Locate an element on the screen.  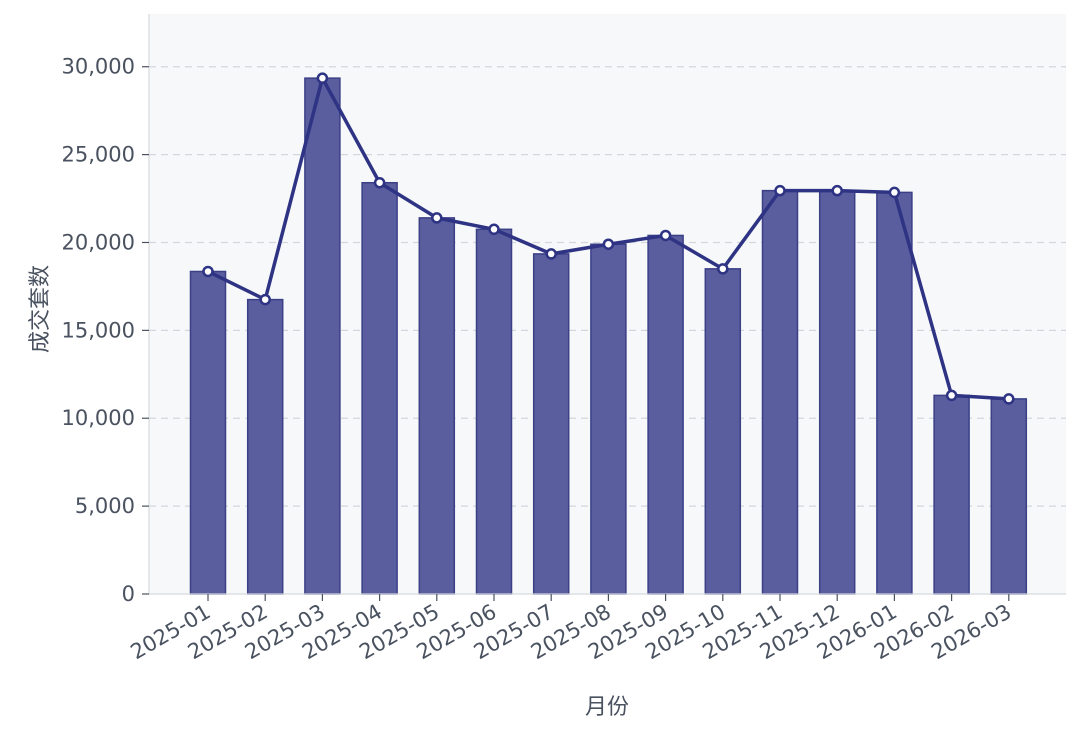
y-tick-label: 5,000 is located at coordinates (105, 506).